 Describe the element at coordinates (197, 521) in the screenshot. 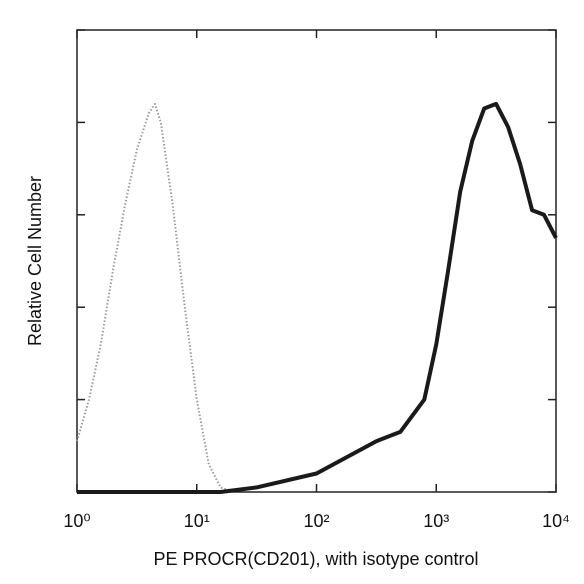

I see `x-tick-label: 10¹` at that location.